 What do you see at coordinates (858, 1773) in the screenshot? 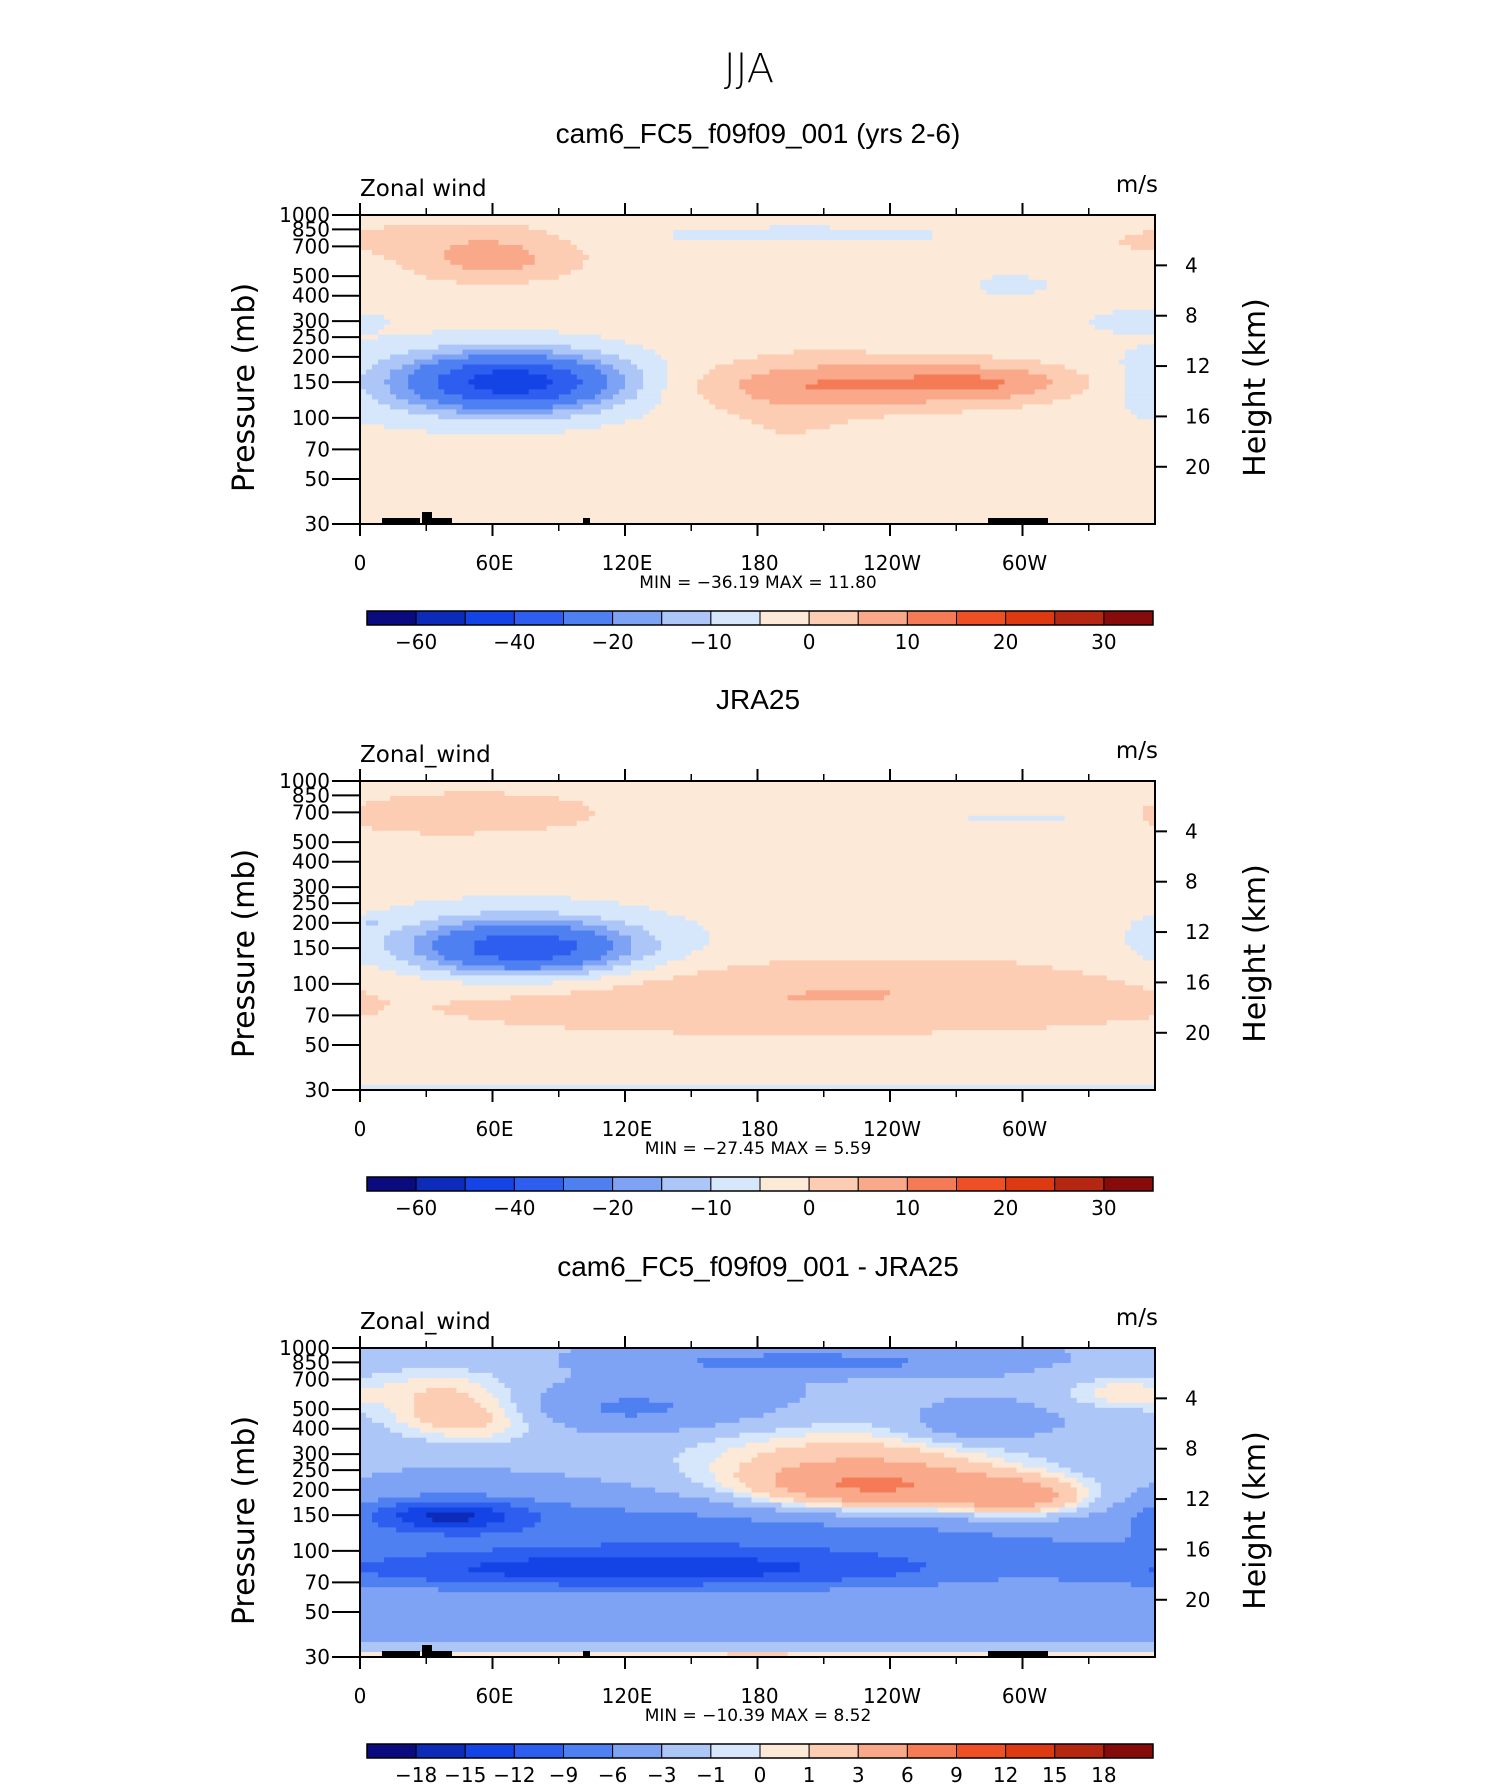
I see `colorbar-label: 3` at bounding box center [858, 1773].